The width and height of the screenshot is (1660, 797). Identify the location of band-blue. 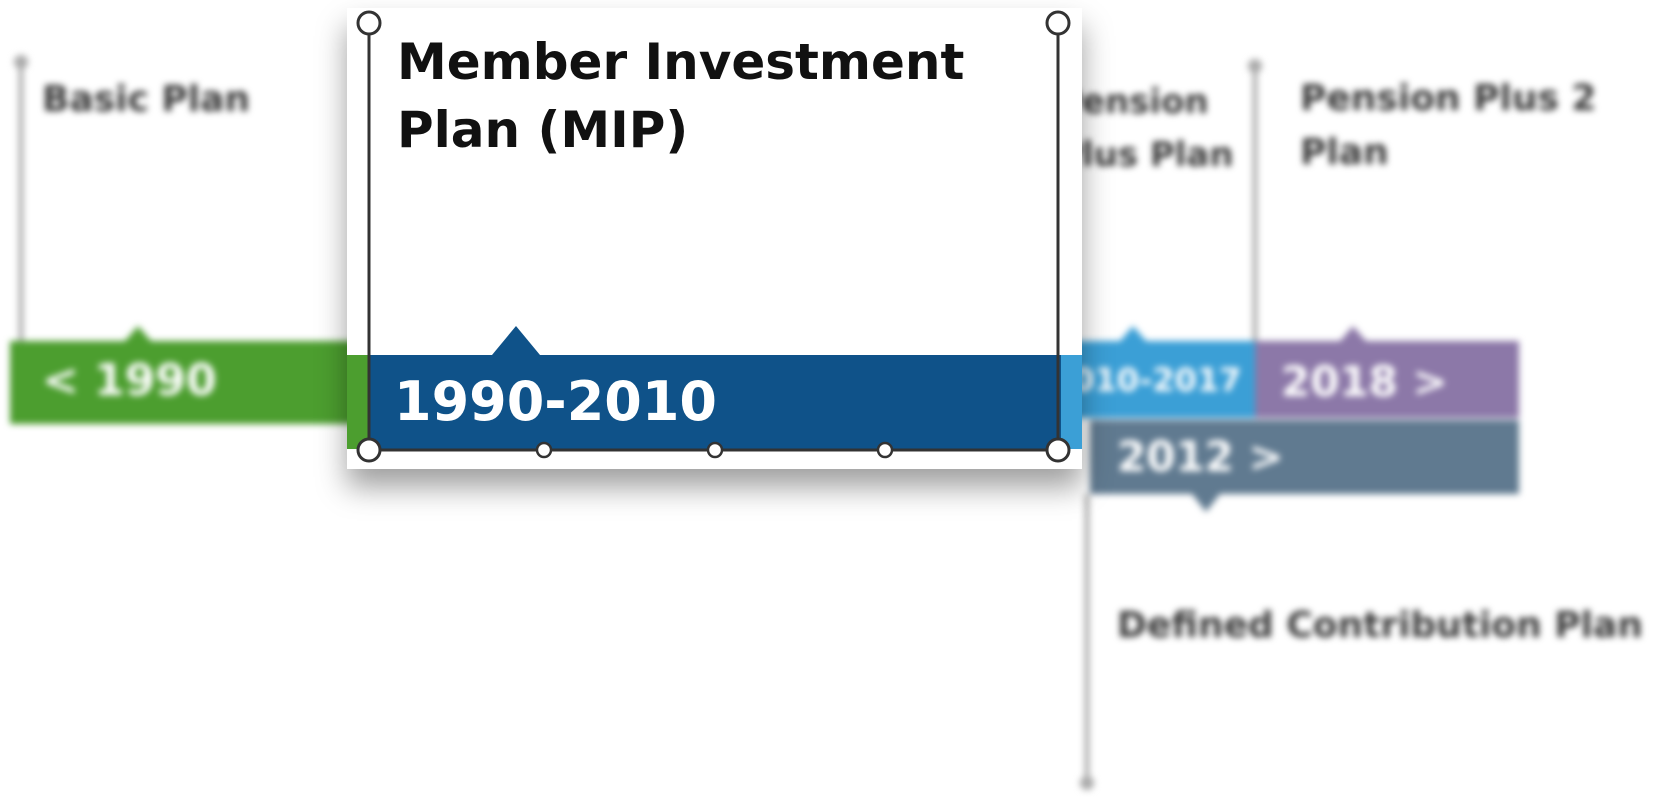
(714, 402).